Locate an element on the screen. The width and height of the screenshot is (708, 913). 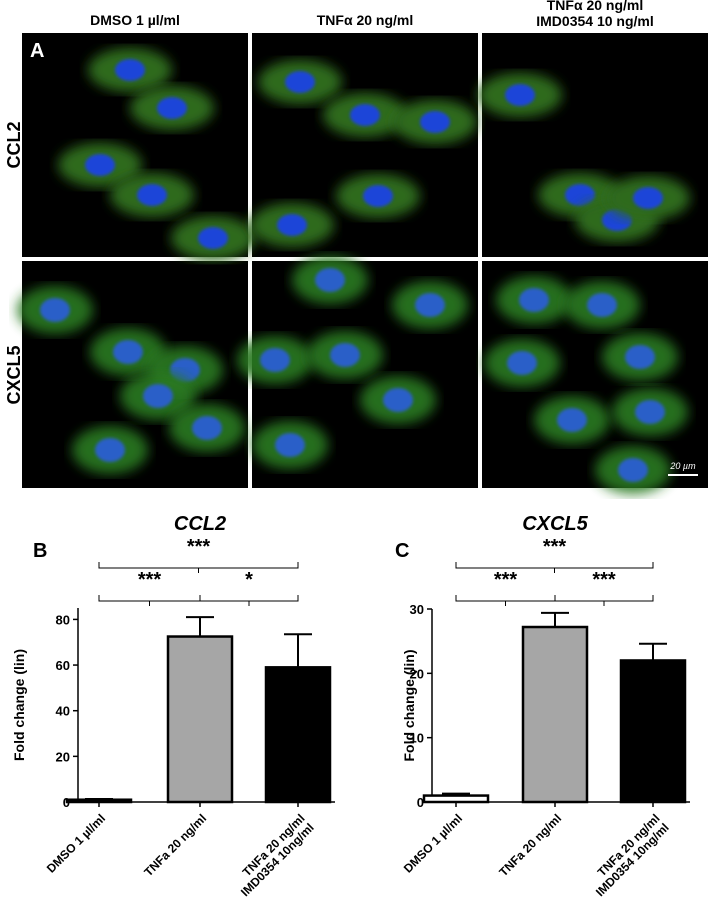
panel-label: C is located at coordinates (402, 551).